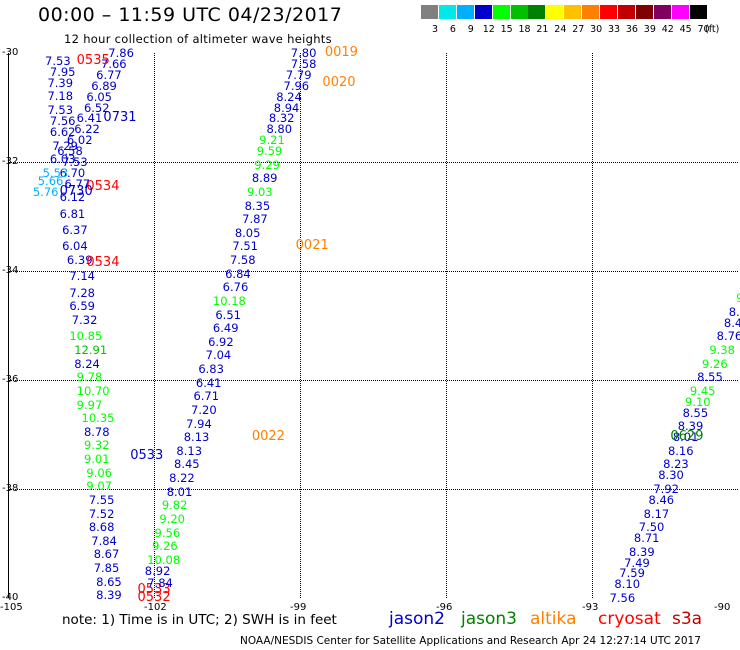  Describe the element at coordinates (298, 74) in the screenshot. I see `wave-height-value: 7.79` at that location.